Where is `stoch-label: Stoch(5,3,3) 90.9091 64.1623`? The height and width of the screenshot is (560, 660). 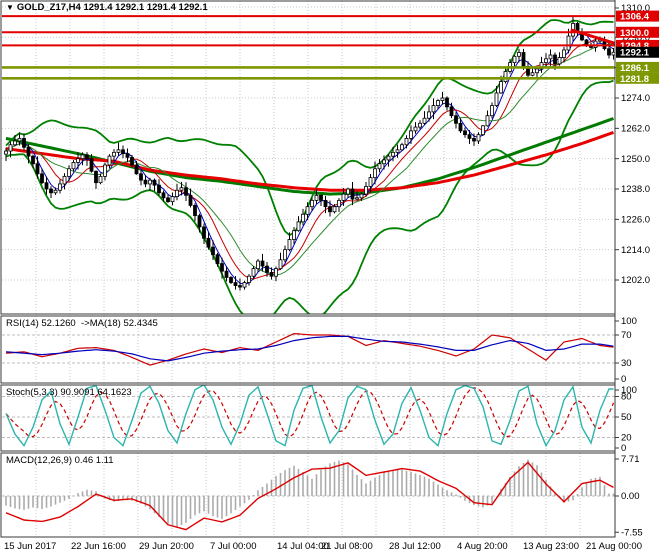 stoch-label: Stoch(5,3,3) 90.9091 64.1623 is located at coordinates (69, 392).